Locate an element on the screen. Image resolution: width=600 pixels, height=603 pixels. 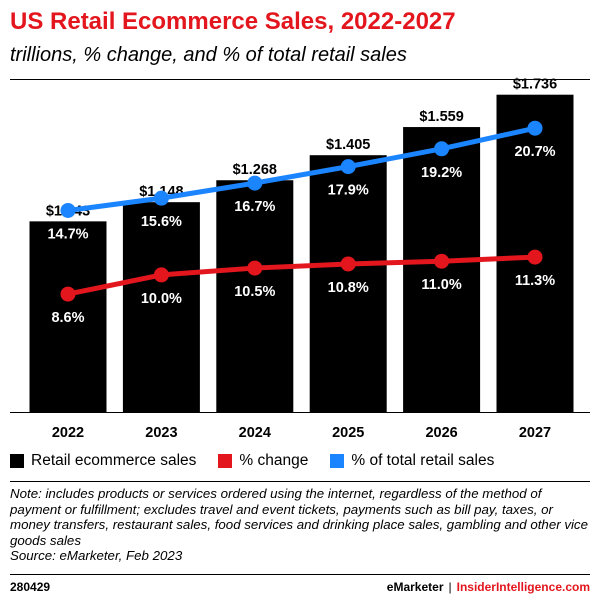
bar-2024 is located at coordinates (255, 296).